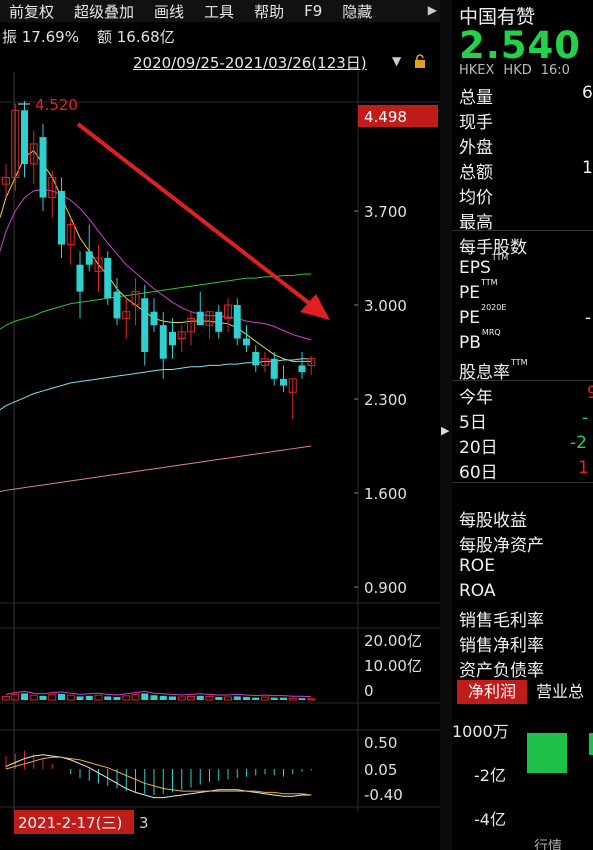 The width and height of the screenshot is (593, 850). I want to click on metric-label: PB, so click(470, 343).